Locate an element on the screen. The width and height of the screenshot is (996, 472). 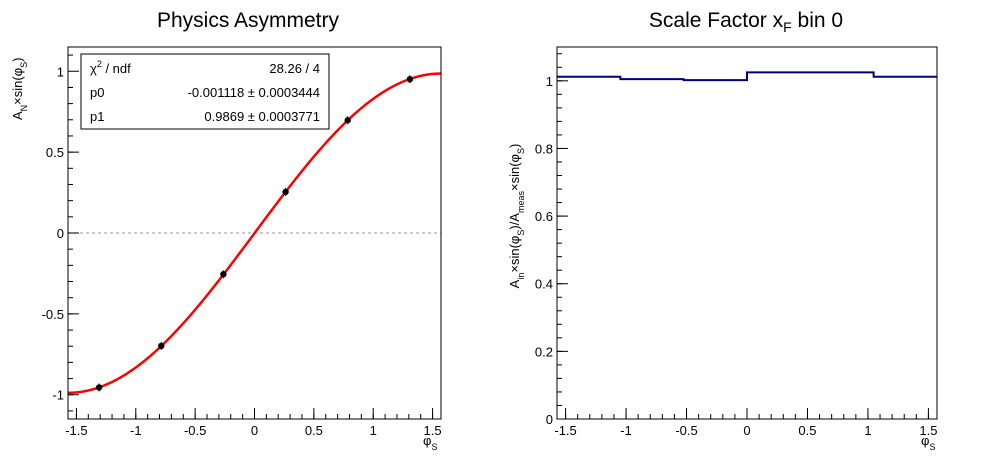
right-y-tick-label: 0.4 is located at coordinates (544, 284).